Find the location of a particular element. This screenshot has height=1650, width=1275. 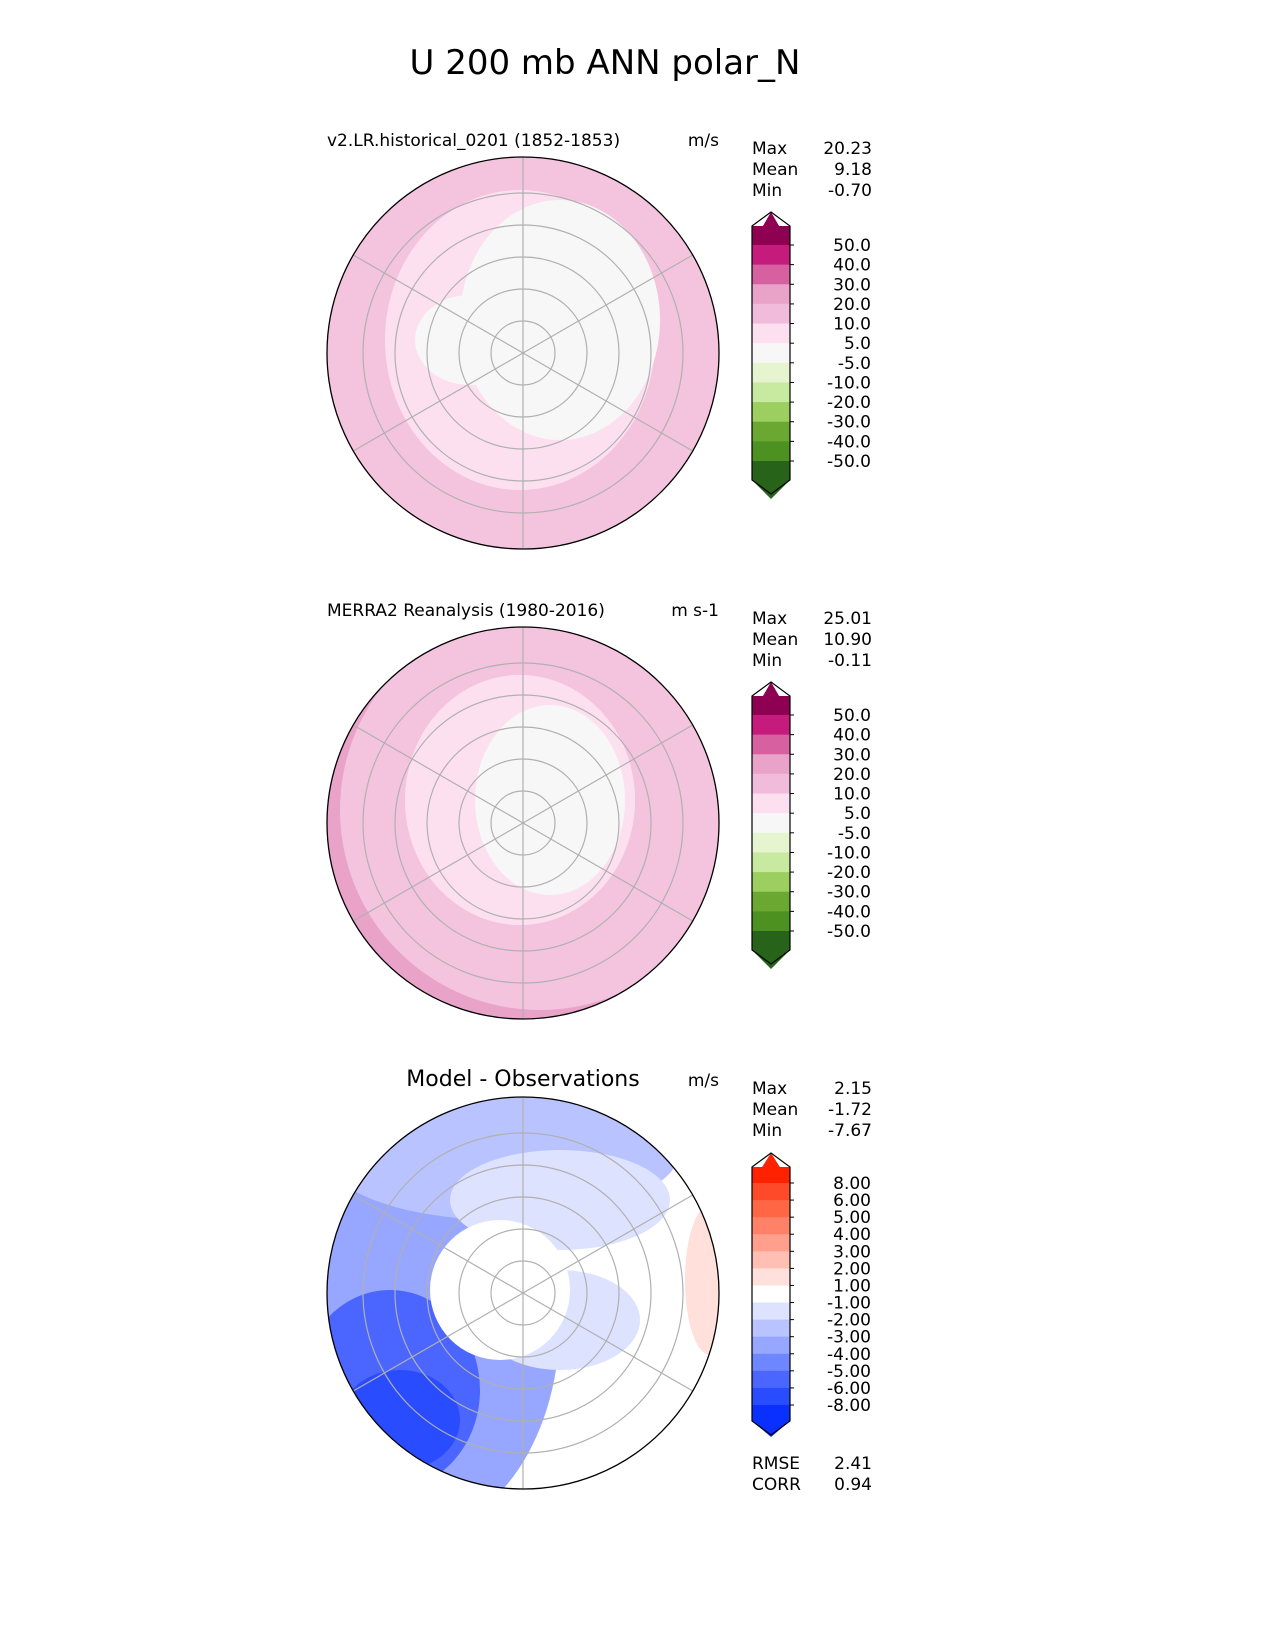

stat-value: 9.18 is located at coordinates (853, 170).